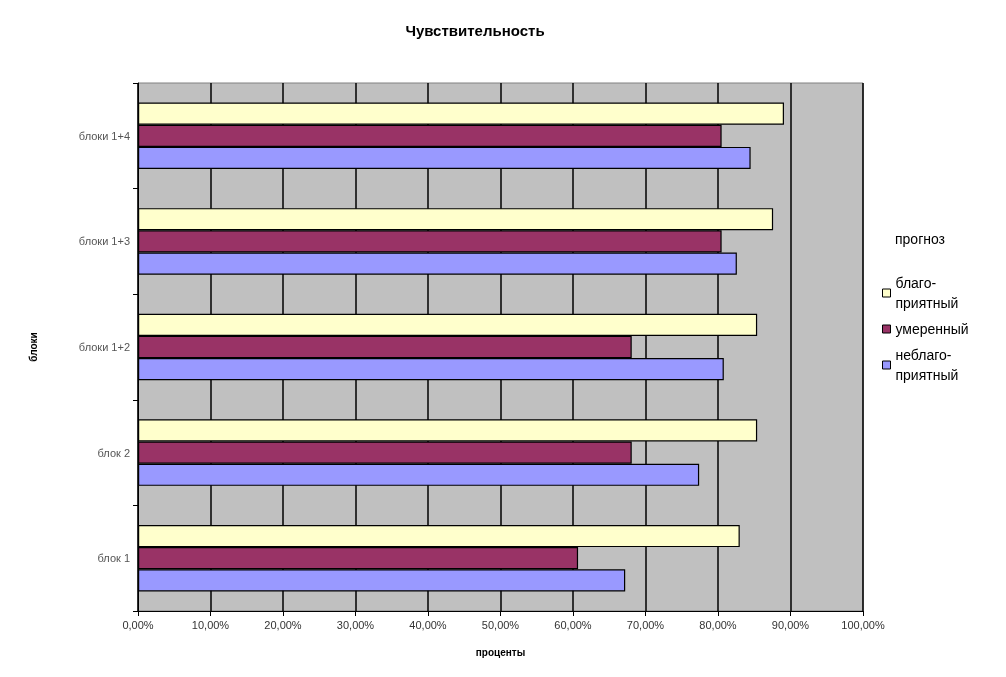 The width and height of the screenshot is (1006, 677). I want to click on y-axis-title: блоки, so click(33, 347).